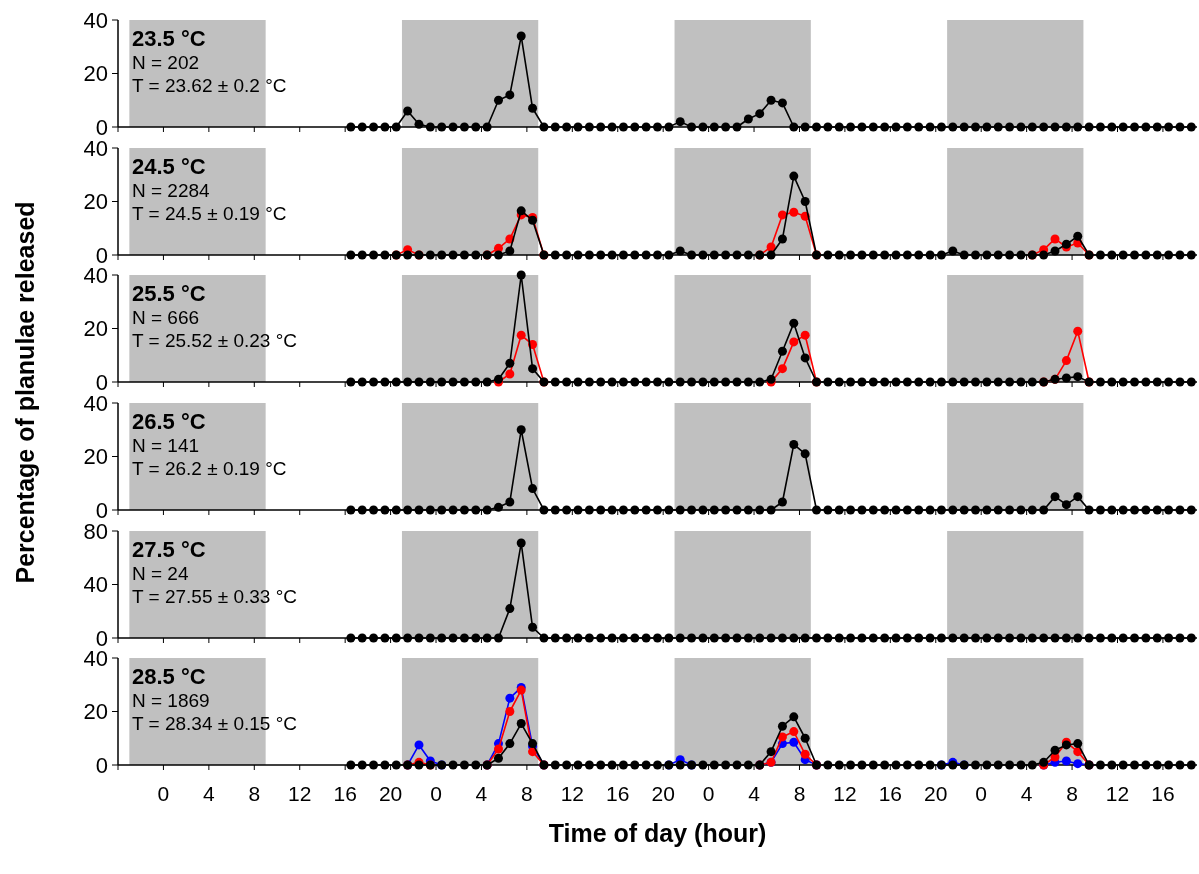 This screenshot has width=1199, height=874. I want to click on annotation: 28.5 °C, so click(169, 676).